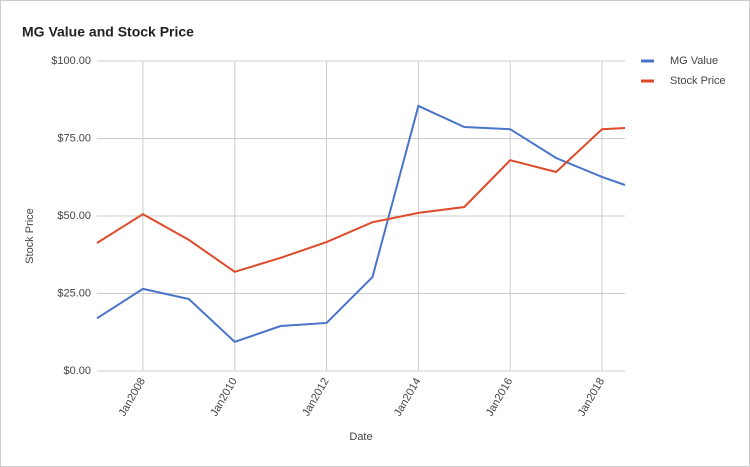 The width and height of the screenshot is (750, 467). Describe the element at coordinates (360, 437) in the screenshot. I see `x-axis-label: Date` at that location.